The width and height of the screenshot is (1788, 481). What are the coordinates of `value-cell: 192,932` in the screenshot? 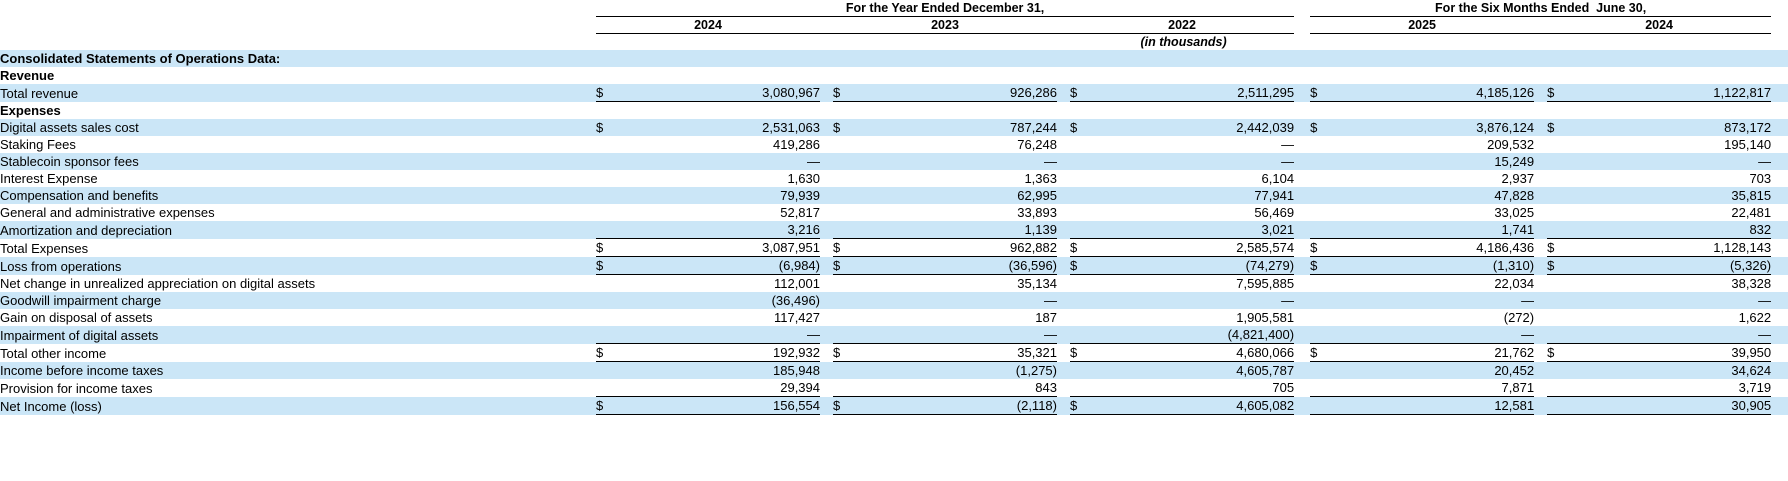 It's located at (718, 352).